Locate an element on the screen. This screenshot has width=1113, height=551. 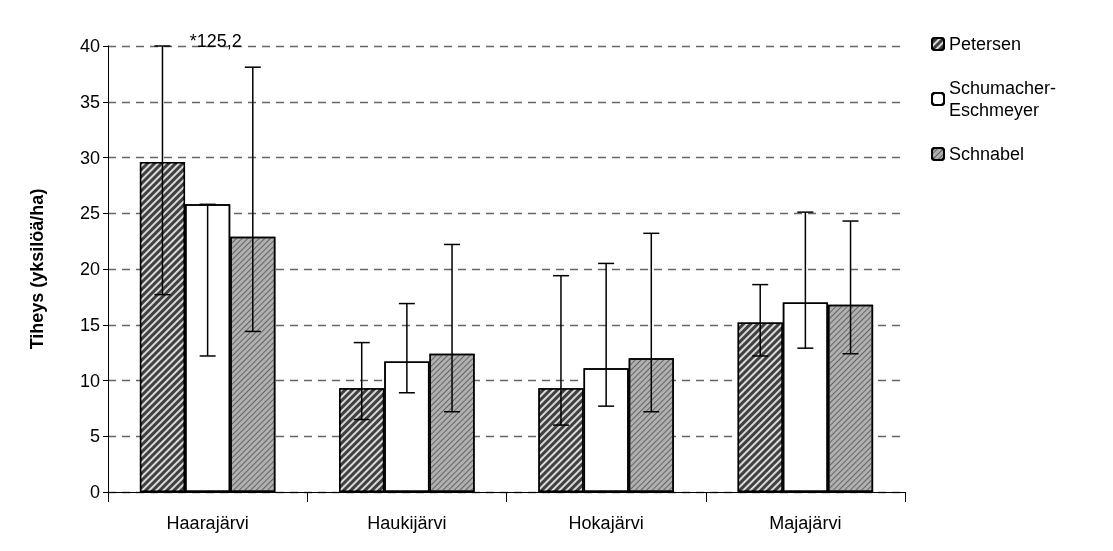
y-tick-label: 20 is located at coordinates (89, 269).